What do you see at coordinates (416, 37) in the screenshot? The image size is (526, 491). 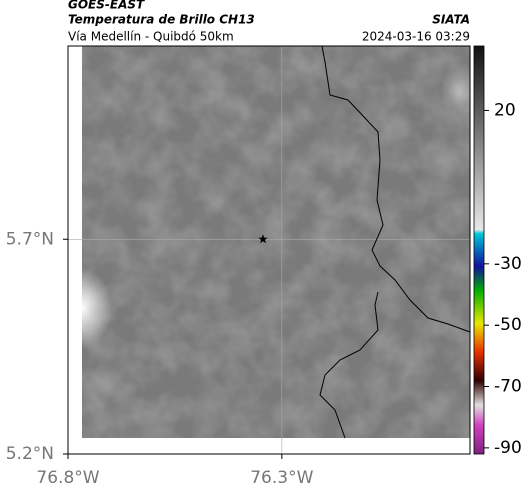 I see `timestamp: 2024-03-16 03:29` at bounding box center [416, 37].